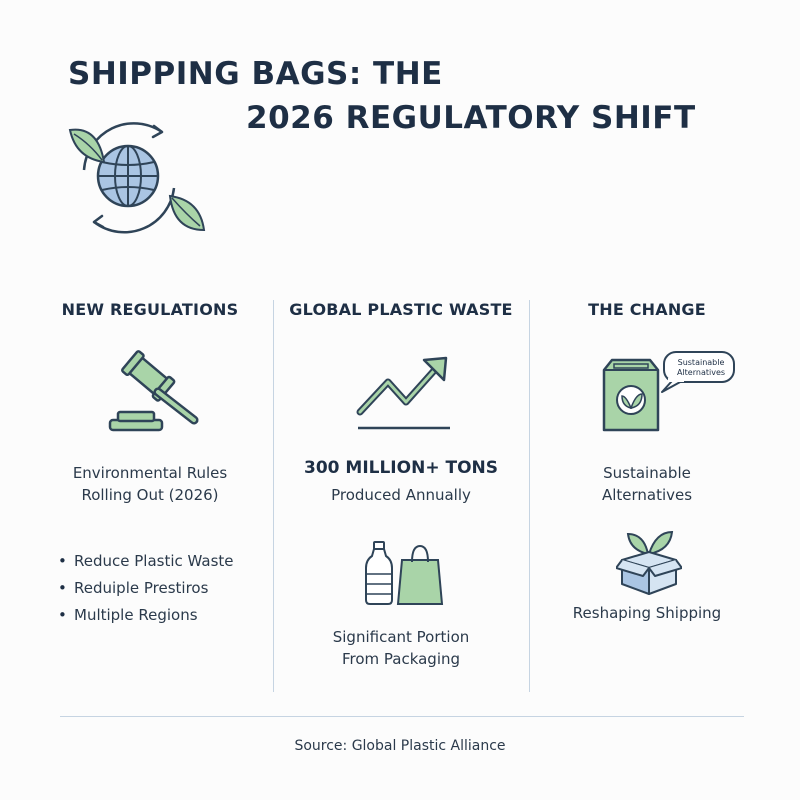 This screenshot has height=800, width=800. Describe the element at coordinates (647, 473) in the screenshot. I see `change-text-line-1: Sustainable` at that location.